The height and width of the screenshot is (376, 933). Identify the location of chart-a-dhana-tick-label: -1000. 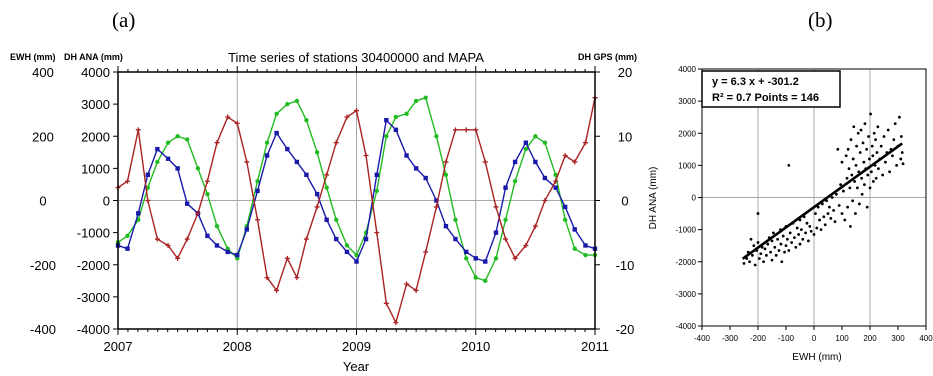
(93, 233).